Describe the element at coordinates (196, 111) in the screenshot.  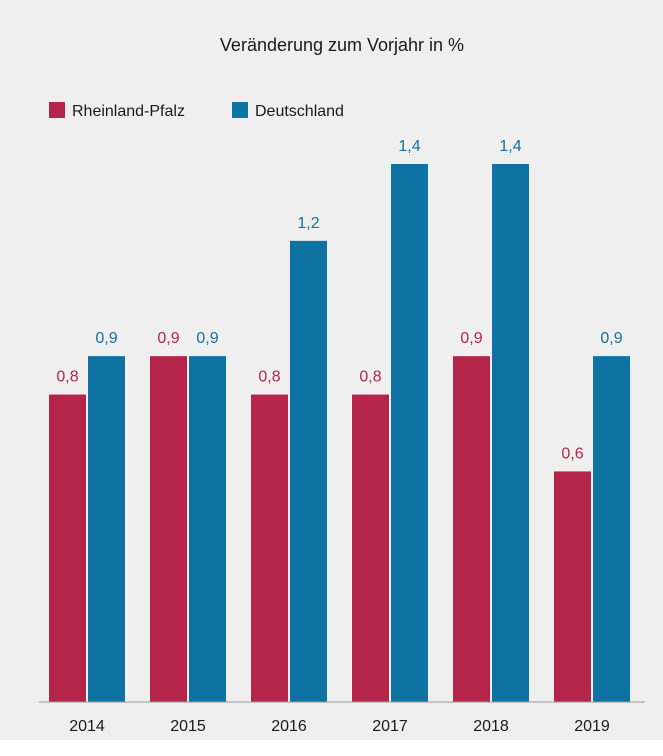
I see `legend: Rheinland-Pfalz Deutschland` at that location.